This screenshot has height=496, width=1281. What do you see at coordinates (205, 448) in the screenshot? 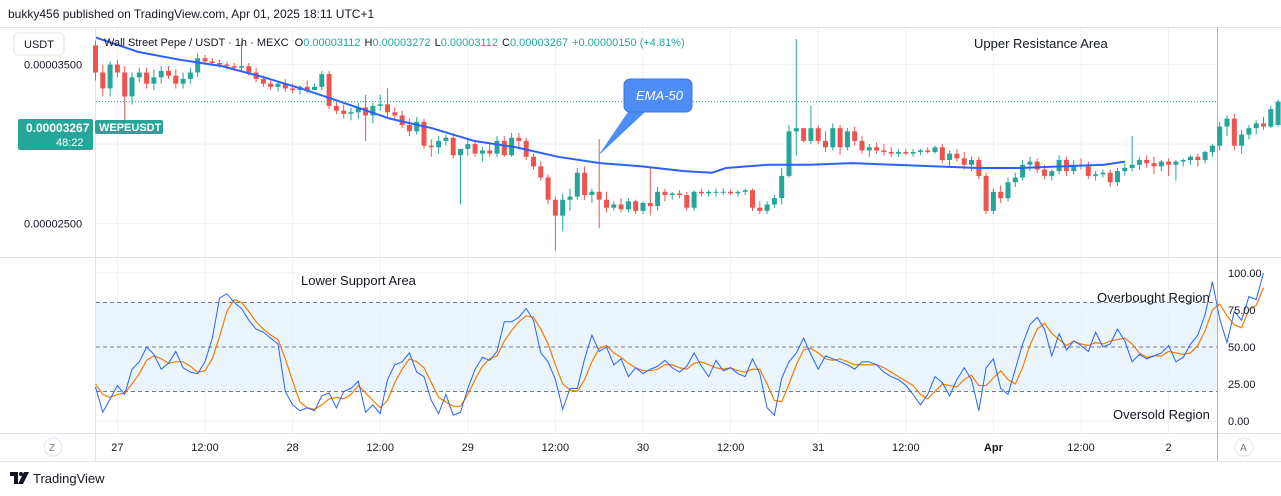
I see `time-tick-label: 12:00` at bounding box center [205, 448].